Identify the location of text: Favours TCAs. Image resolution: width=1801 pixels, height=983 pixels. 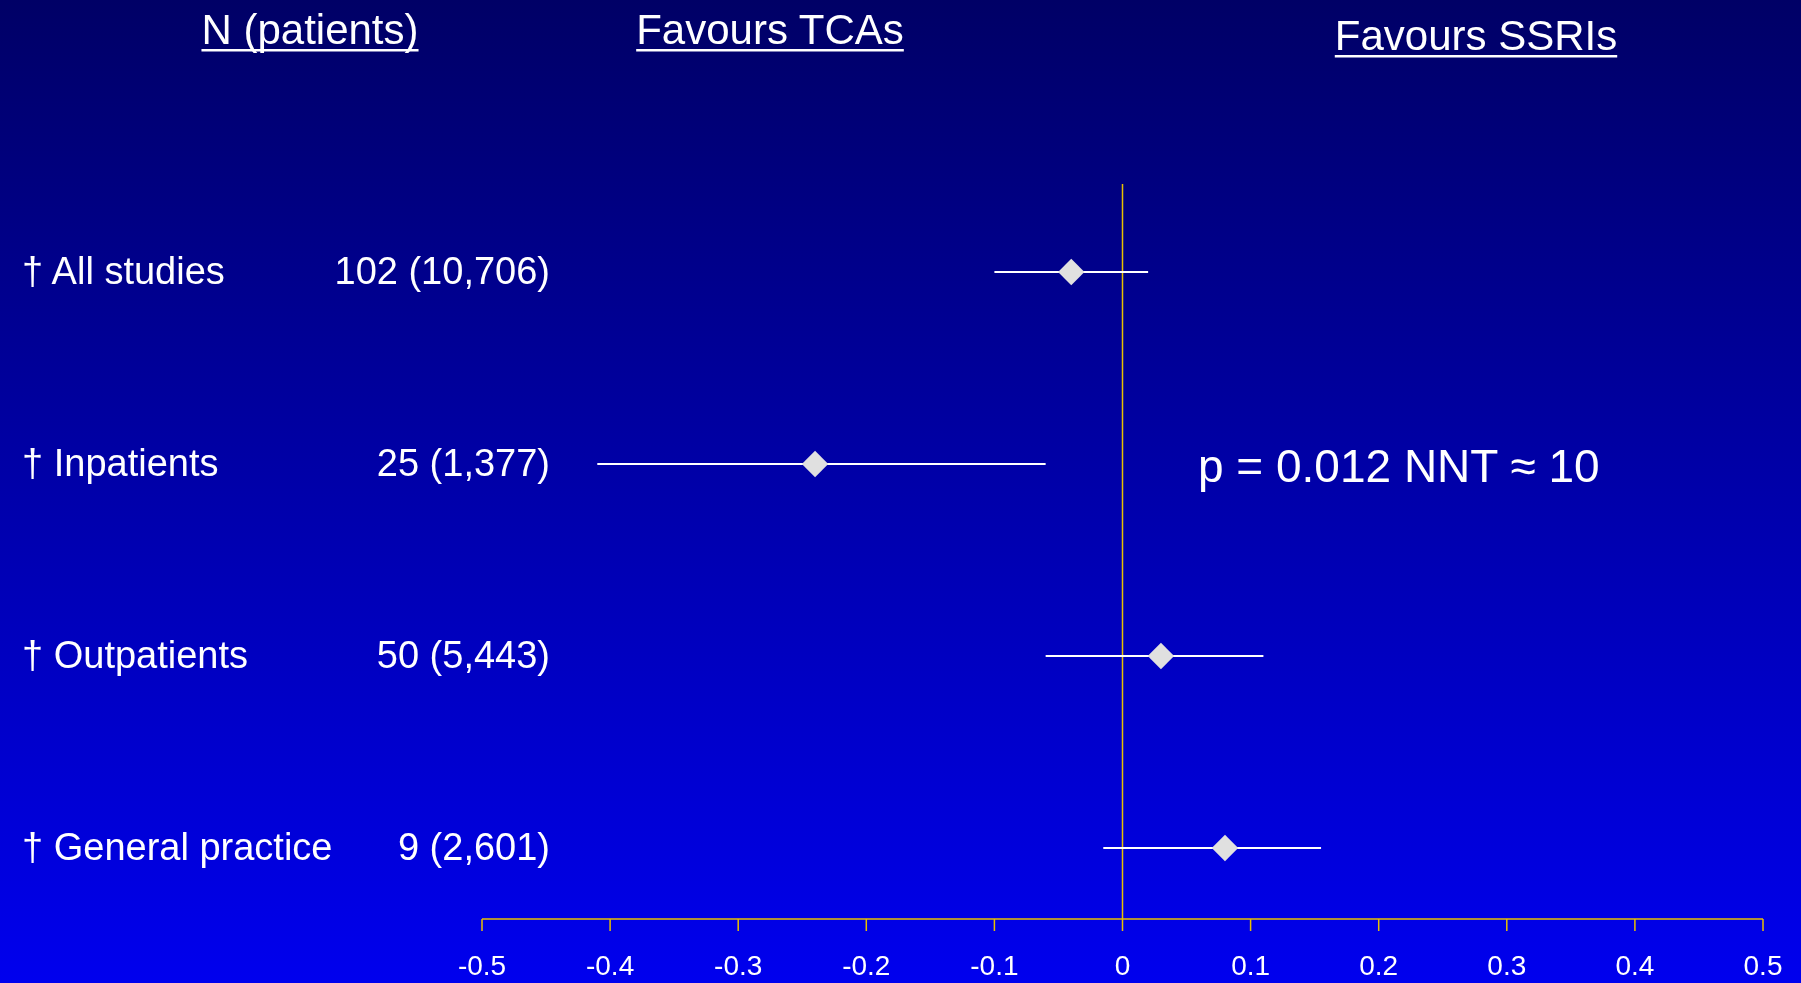
(770, 29).